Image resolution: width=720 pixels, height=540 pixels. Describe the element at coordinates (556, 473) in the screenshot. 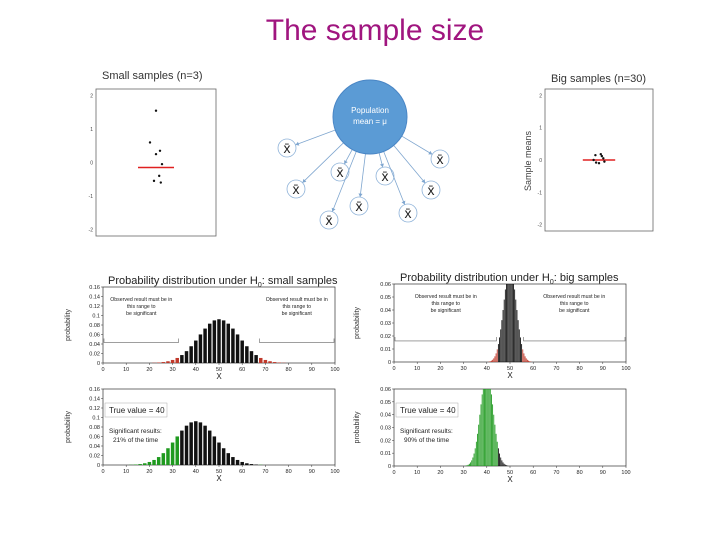

I see `x-tick-label: 70` at that location.